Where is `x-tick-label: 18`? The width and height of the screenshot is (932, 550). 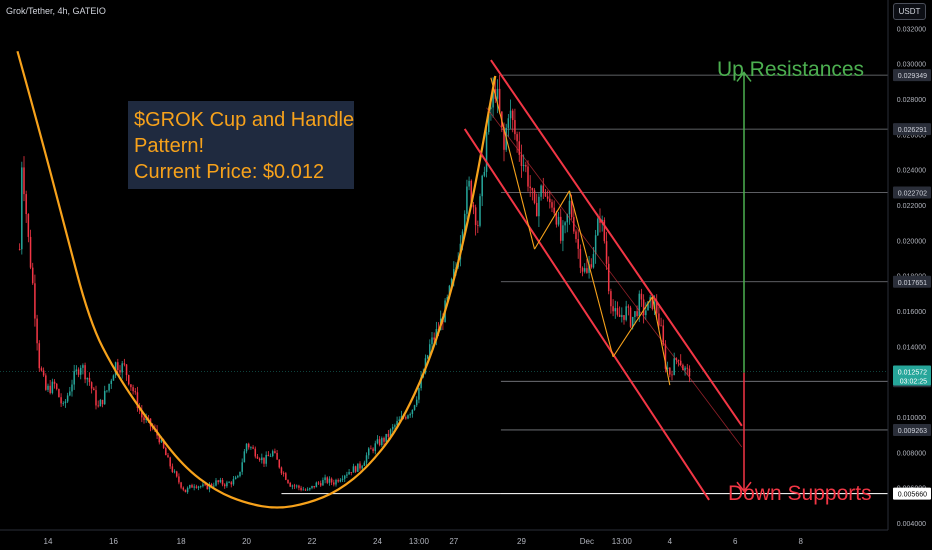
x-tick-label: 18 is located at coordinates (181, 541).